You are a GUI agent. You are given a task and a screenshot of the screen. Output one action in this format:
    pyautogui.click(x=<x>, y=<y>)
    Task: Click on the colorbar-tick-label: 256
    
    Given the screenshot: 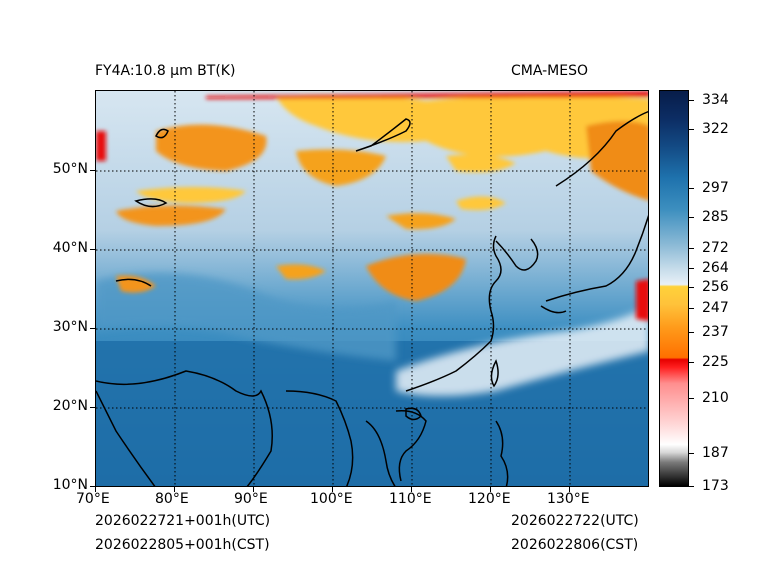 What is the action you would take?
    pyautogui.click(x=715, y=287)
    